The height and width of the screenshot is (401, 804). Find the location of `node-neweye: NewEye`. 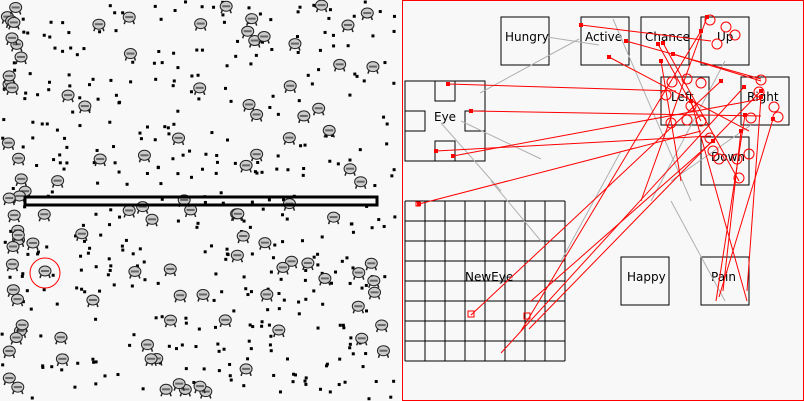

node-neweye: NewEye is located at coordinates (485, 281).